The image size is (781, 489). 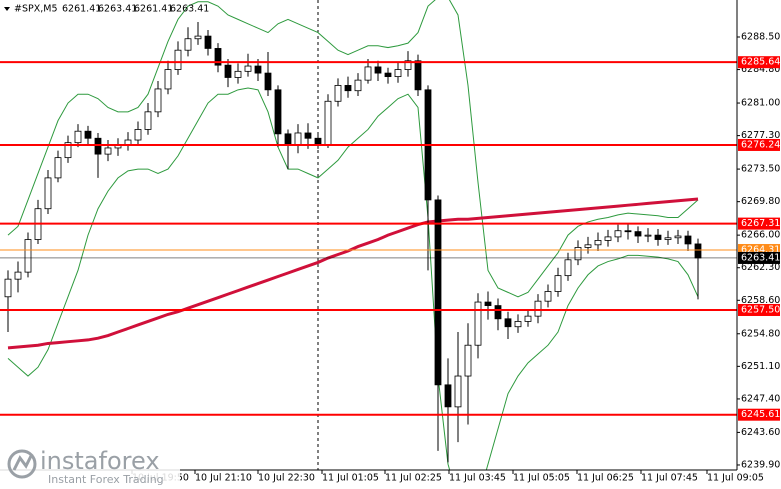 I want to click on support-resistance-level-label: 6267.31, so click(x=760, y=223).